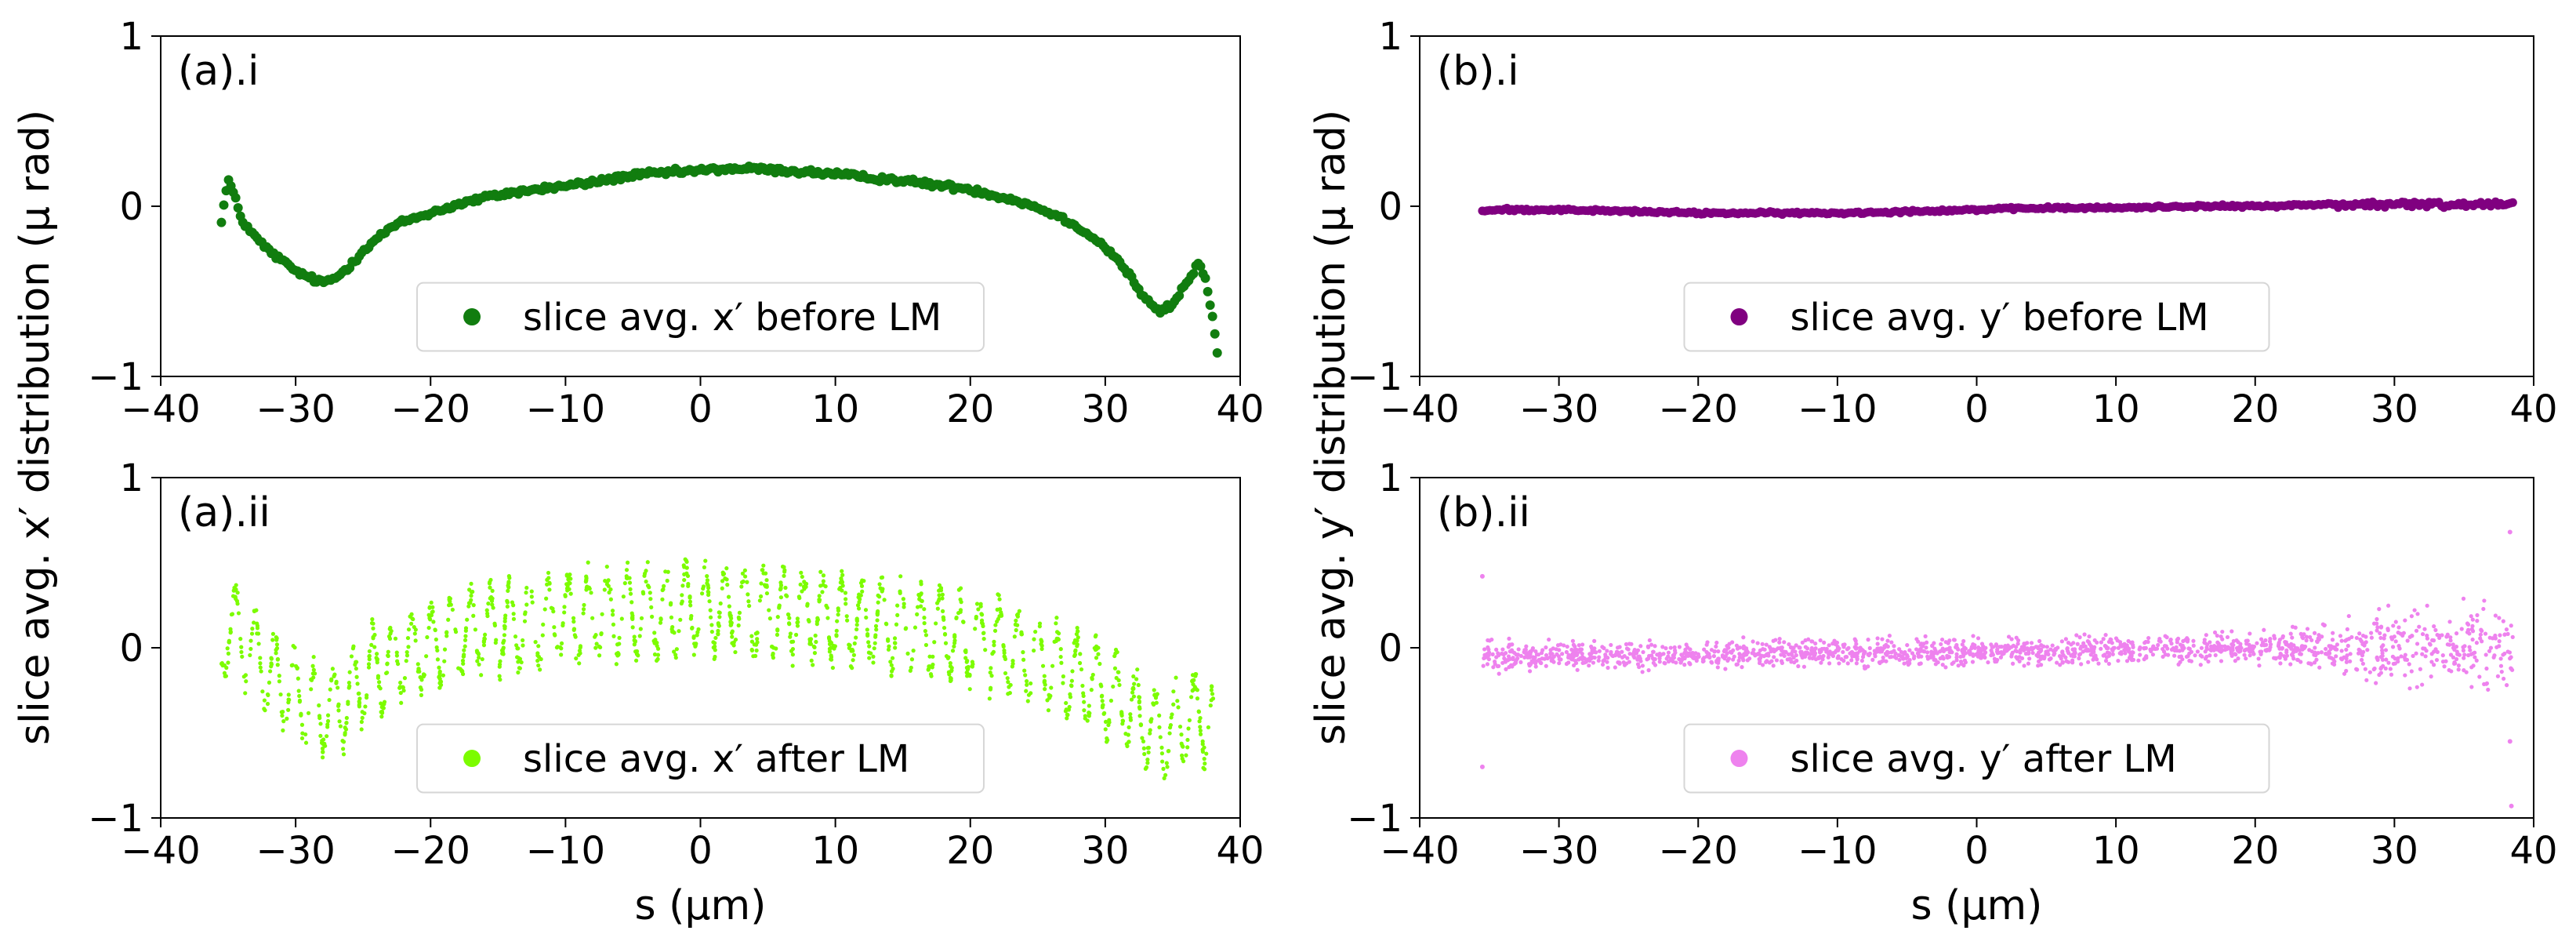  Describe the element at coordinates (1105, 409) in the screenshot. I see `x-tick-label: 30` at that location.